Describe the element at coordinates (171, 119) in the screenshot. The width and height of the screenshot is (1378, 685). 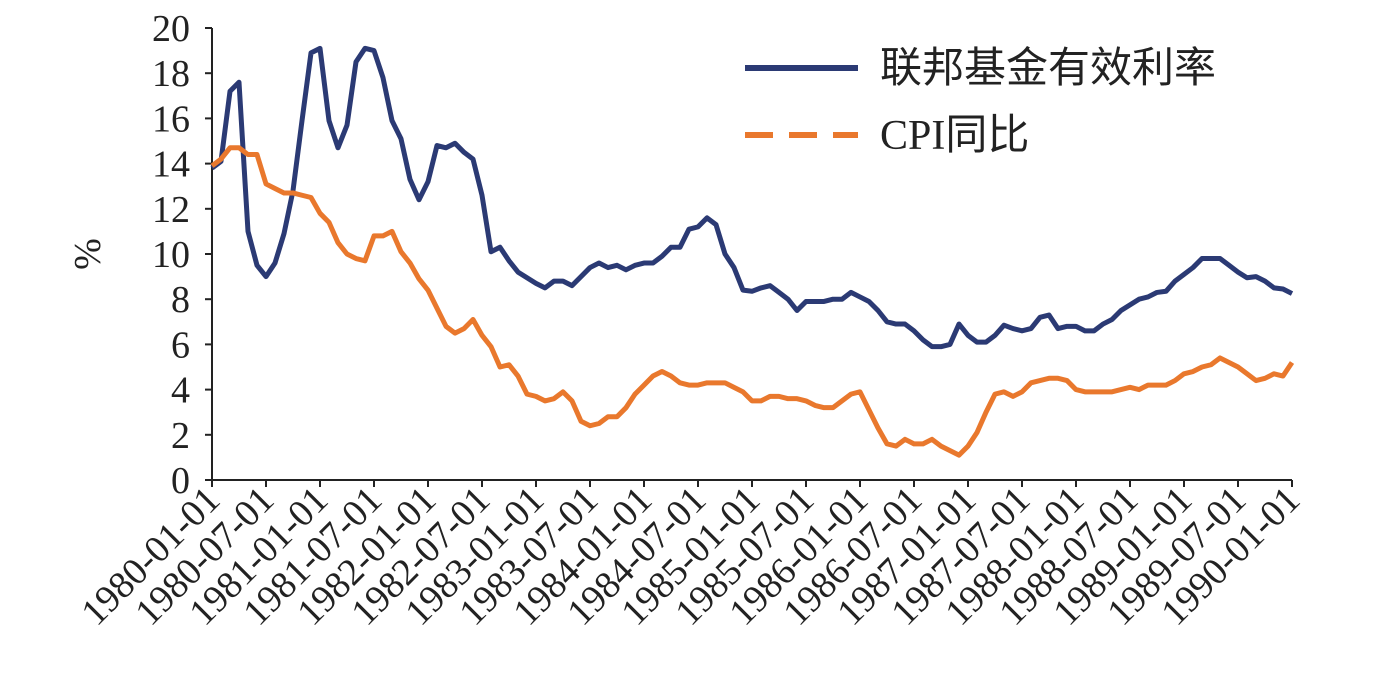
I see `y-tick-label: 16` at that location.